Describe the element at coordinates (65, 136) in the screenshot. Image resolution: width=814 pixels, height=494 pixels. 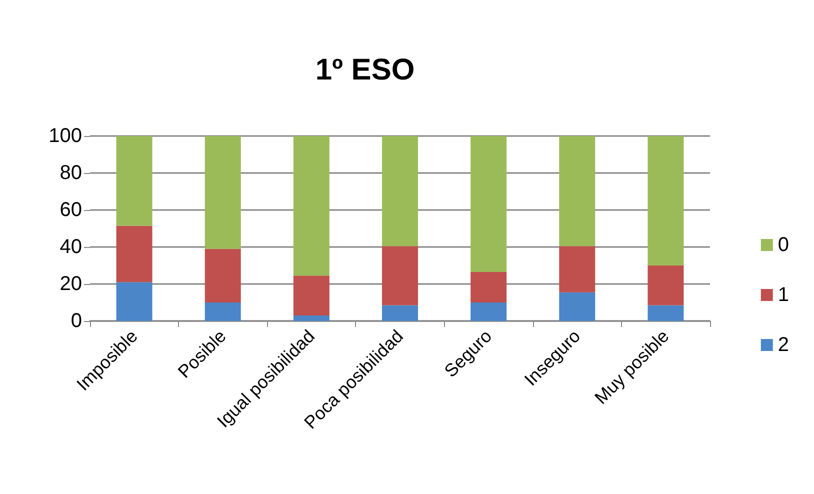
I see `y-tick-label: 100` at that location.